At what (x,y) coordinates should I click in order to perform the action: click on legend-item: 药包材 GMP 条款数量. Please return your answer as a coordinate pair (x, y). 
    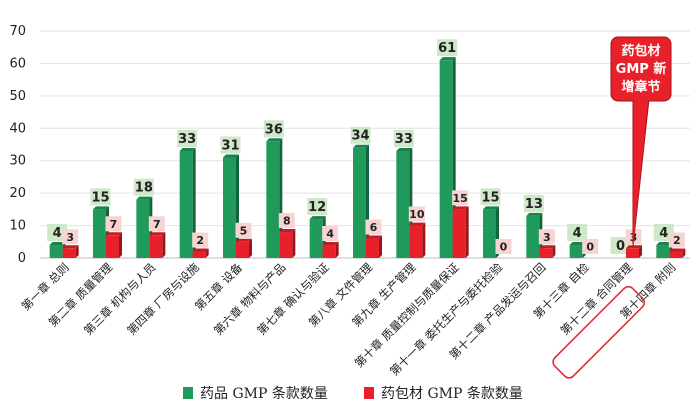
    Looking at the image, I should click on (443, 393).